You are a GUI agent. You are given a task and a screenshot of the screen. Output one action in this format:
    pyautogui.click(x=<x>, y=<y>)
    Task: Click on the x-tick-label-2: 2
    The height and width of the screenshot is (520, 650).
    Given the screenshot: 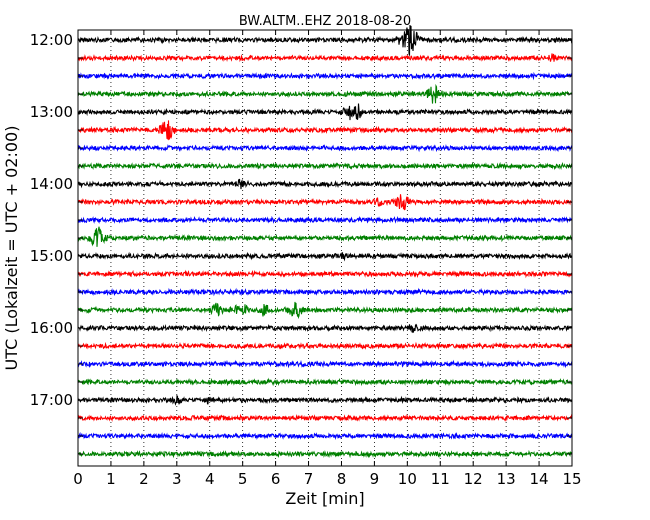 What is the action you would take?
    pyautogui.click(x=144, y=479)
    